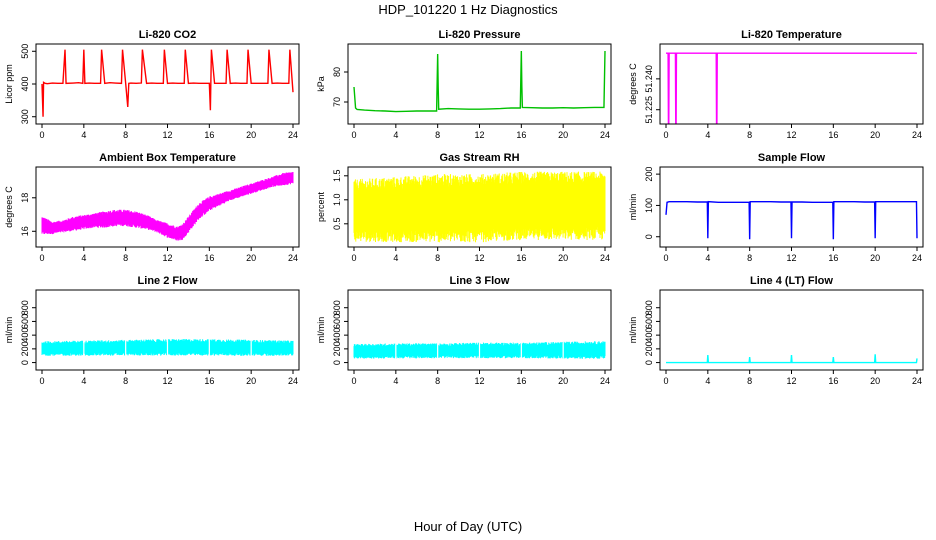 This screenshot has width=936, height=540. I want to click on series-band, so click(479, 207).